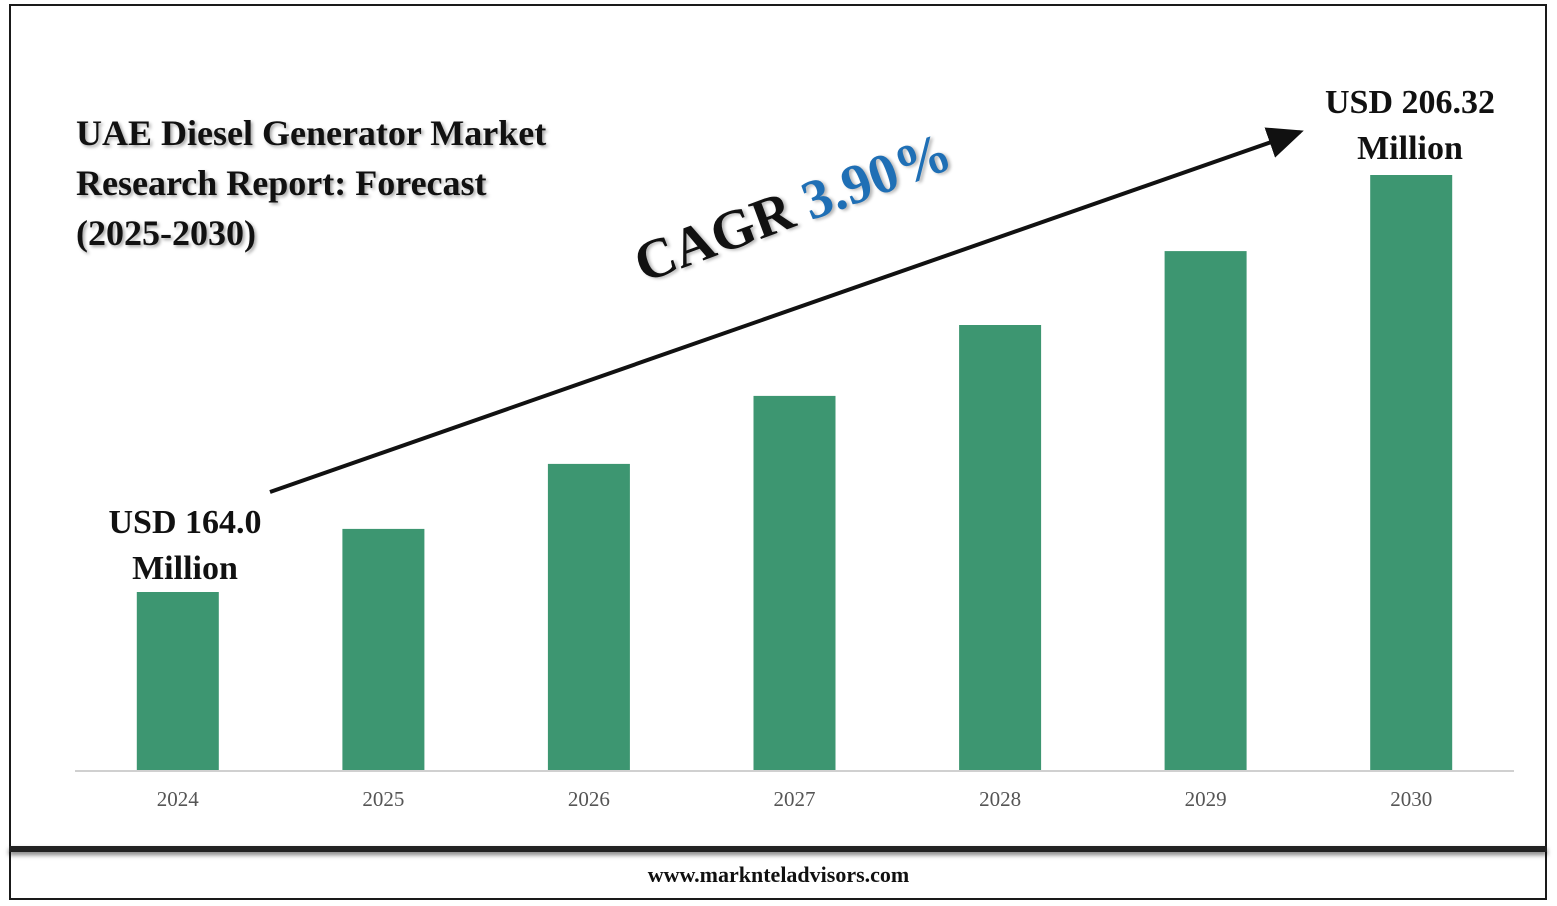 The width and height of the screenshot is (1557, 906). I want to click on start-value-line-2: Million, so click(185, 568).